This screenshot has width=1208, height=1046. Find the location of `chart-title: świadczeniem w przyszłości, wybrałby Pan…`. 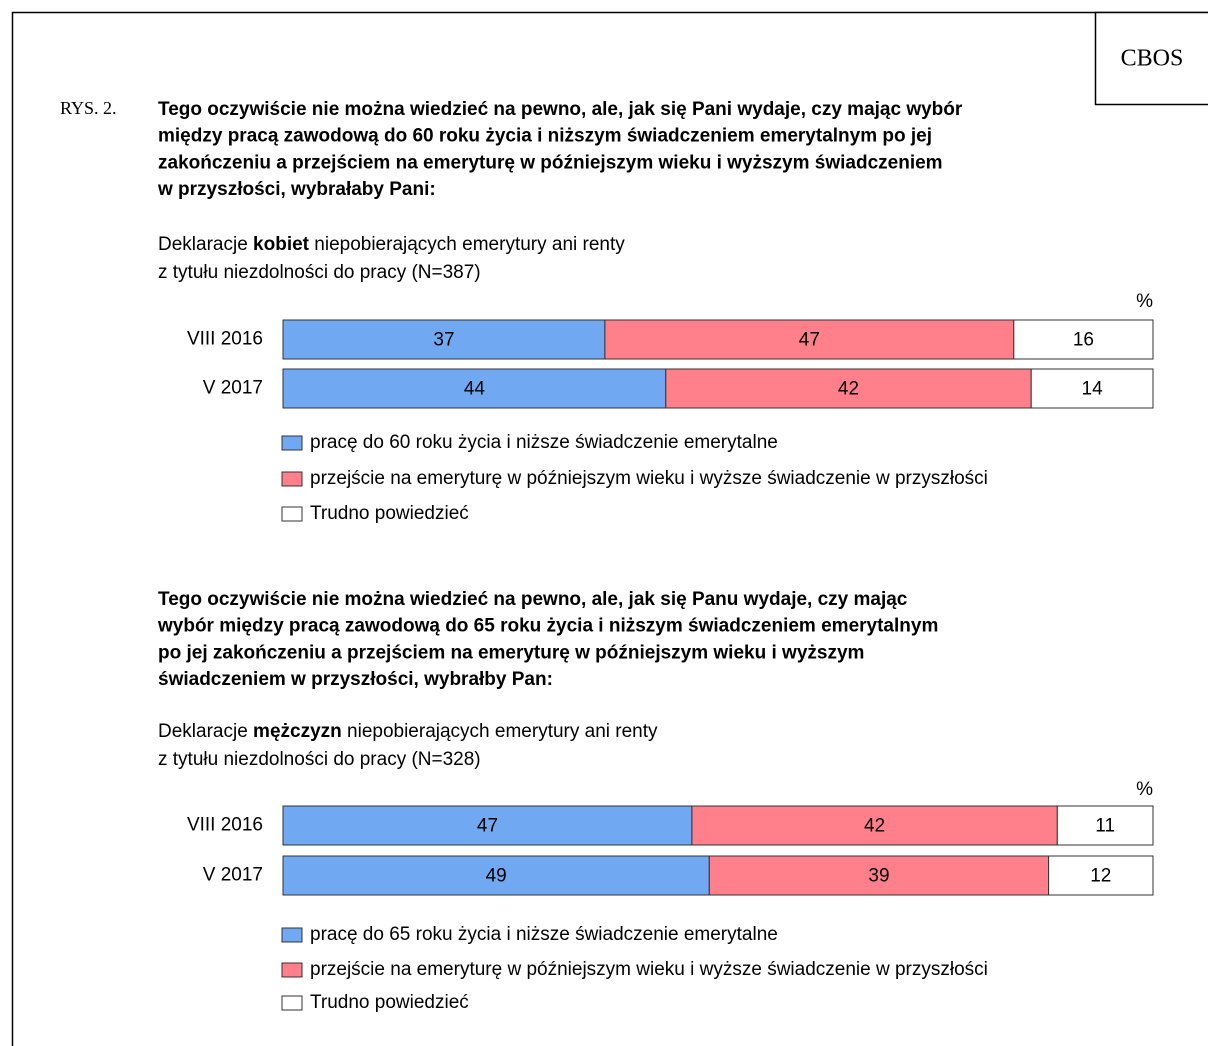

chart-title: świadczeniem w przyszłości, wybrałby Pan… is located at coordinates (355, 679).